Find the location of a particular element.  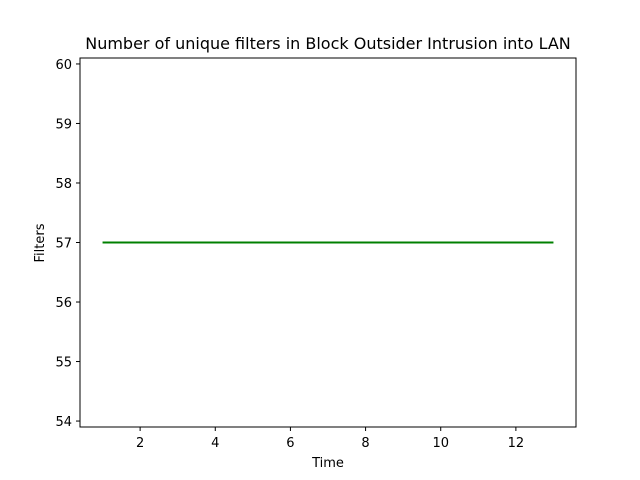

y-tick-label: 57 is located at coordinates (63, 244).